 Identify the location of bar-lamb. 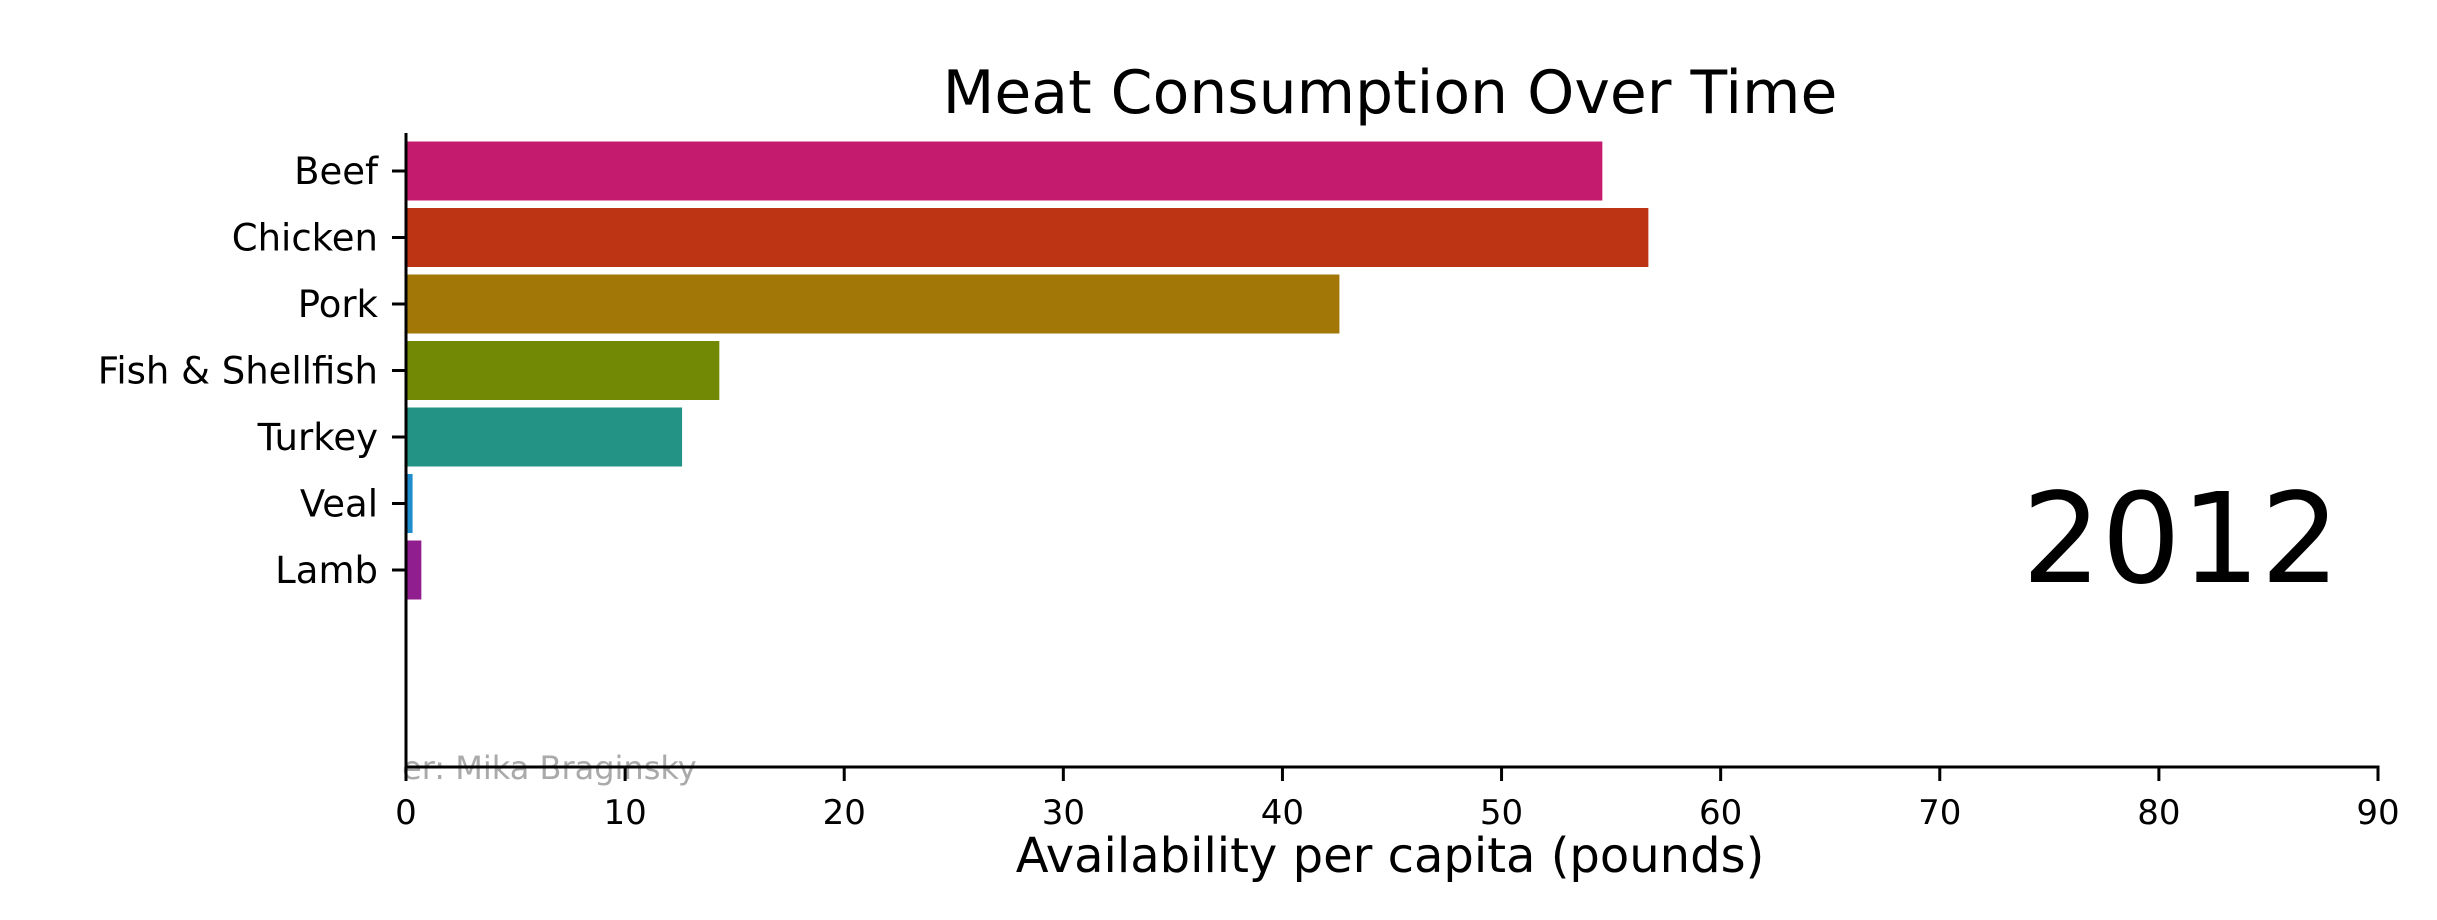
(414, 570).